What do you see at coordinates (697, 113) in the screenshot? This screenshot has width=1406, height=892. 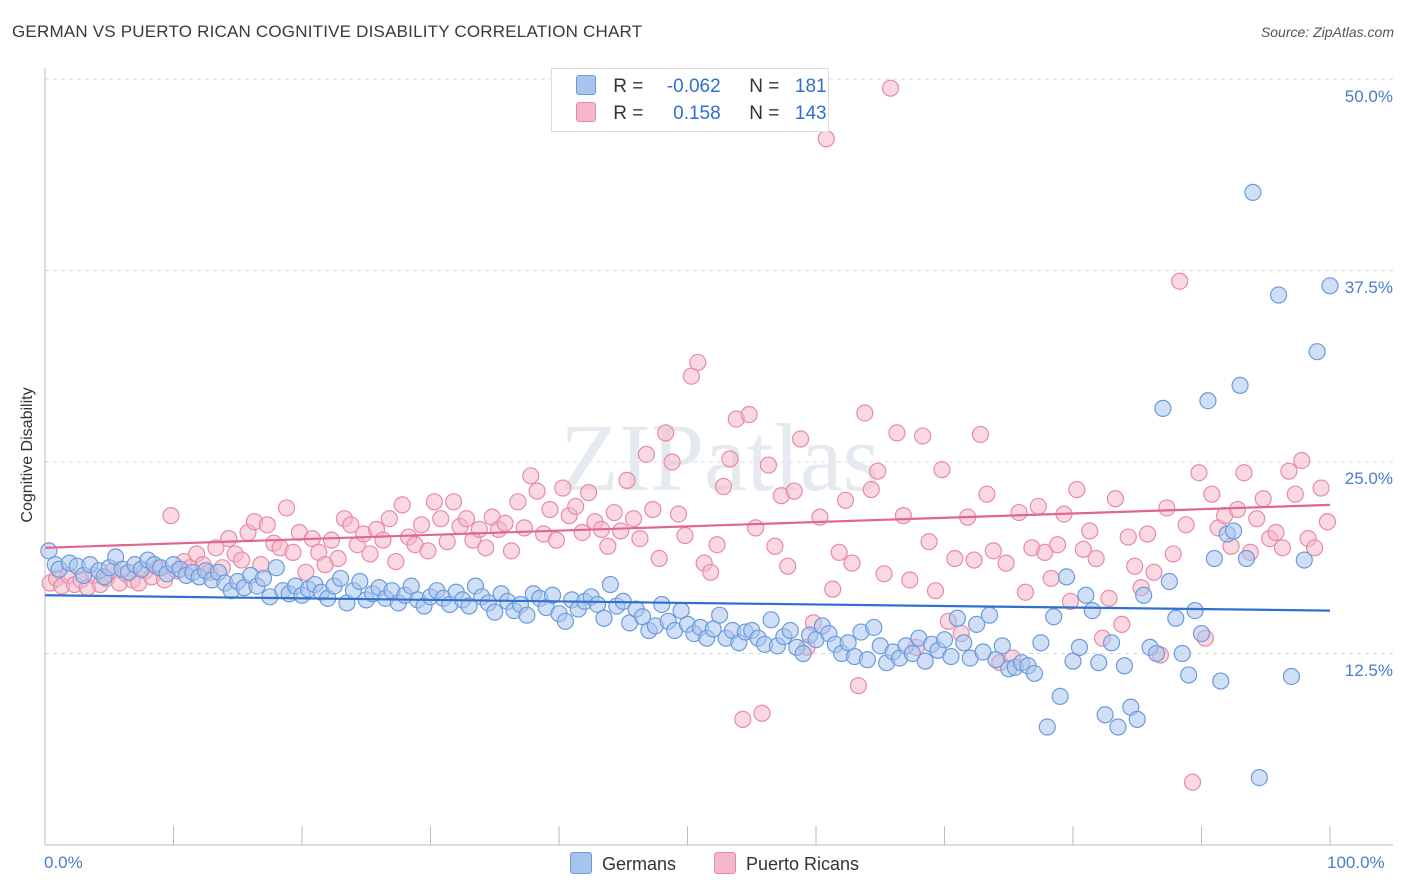 I see `legend-r-value: 0.158` at bounding box center [697, 113].